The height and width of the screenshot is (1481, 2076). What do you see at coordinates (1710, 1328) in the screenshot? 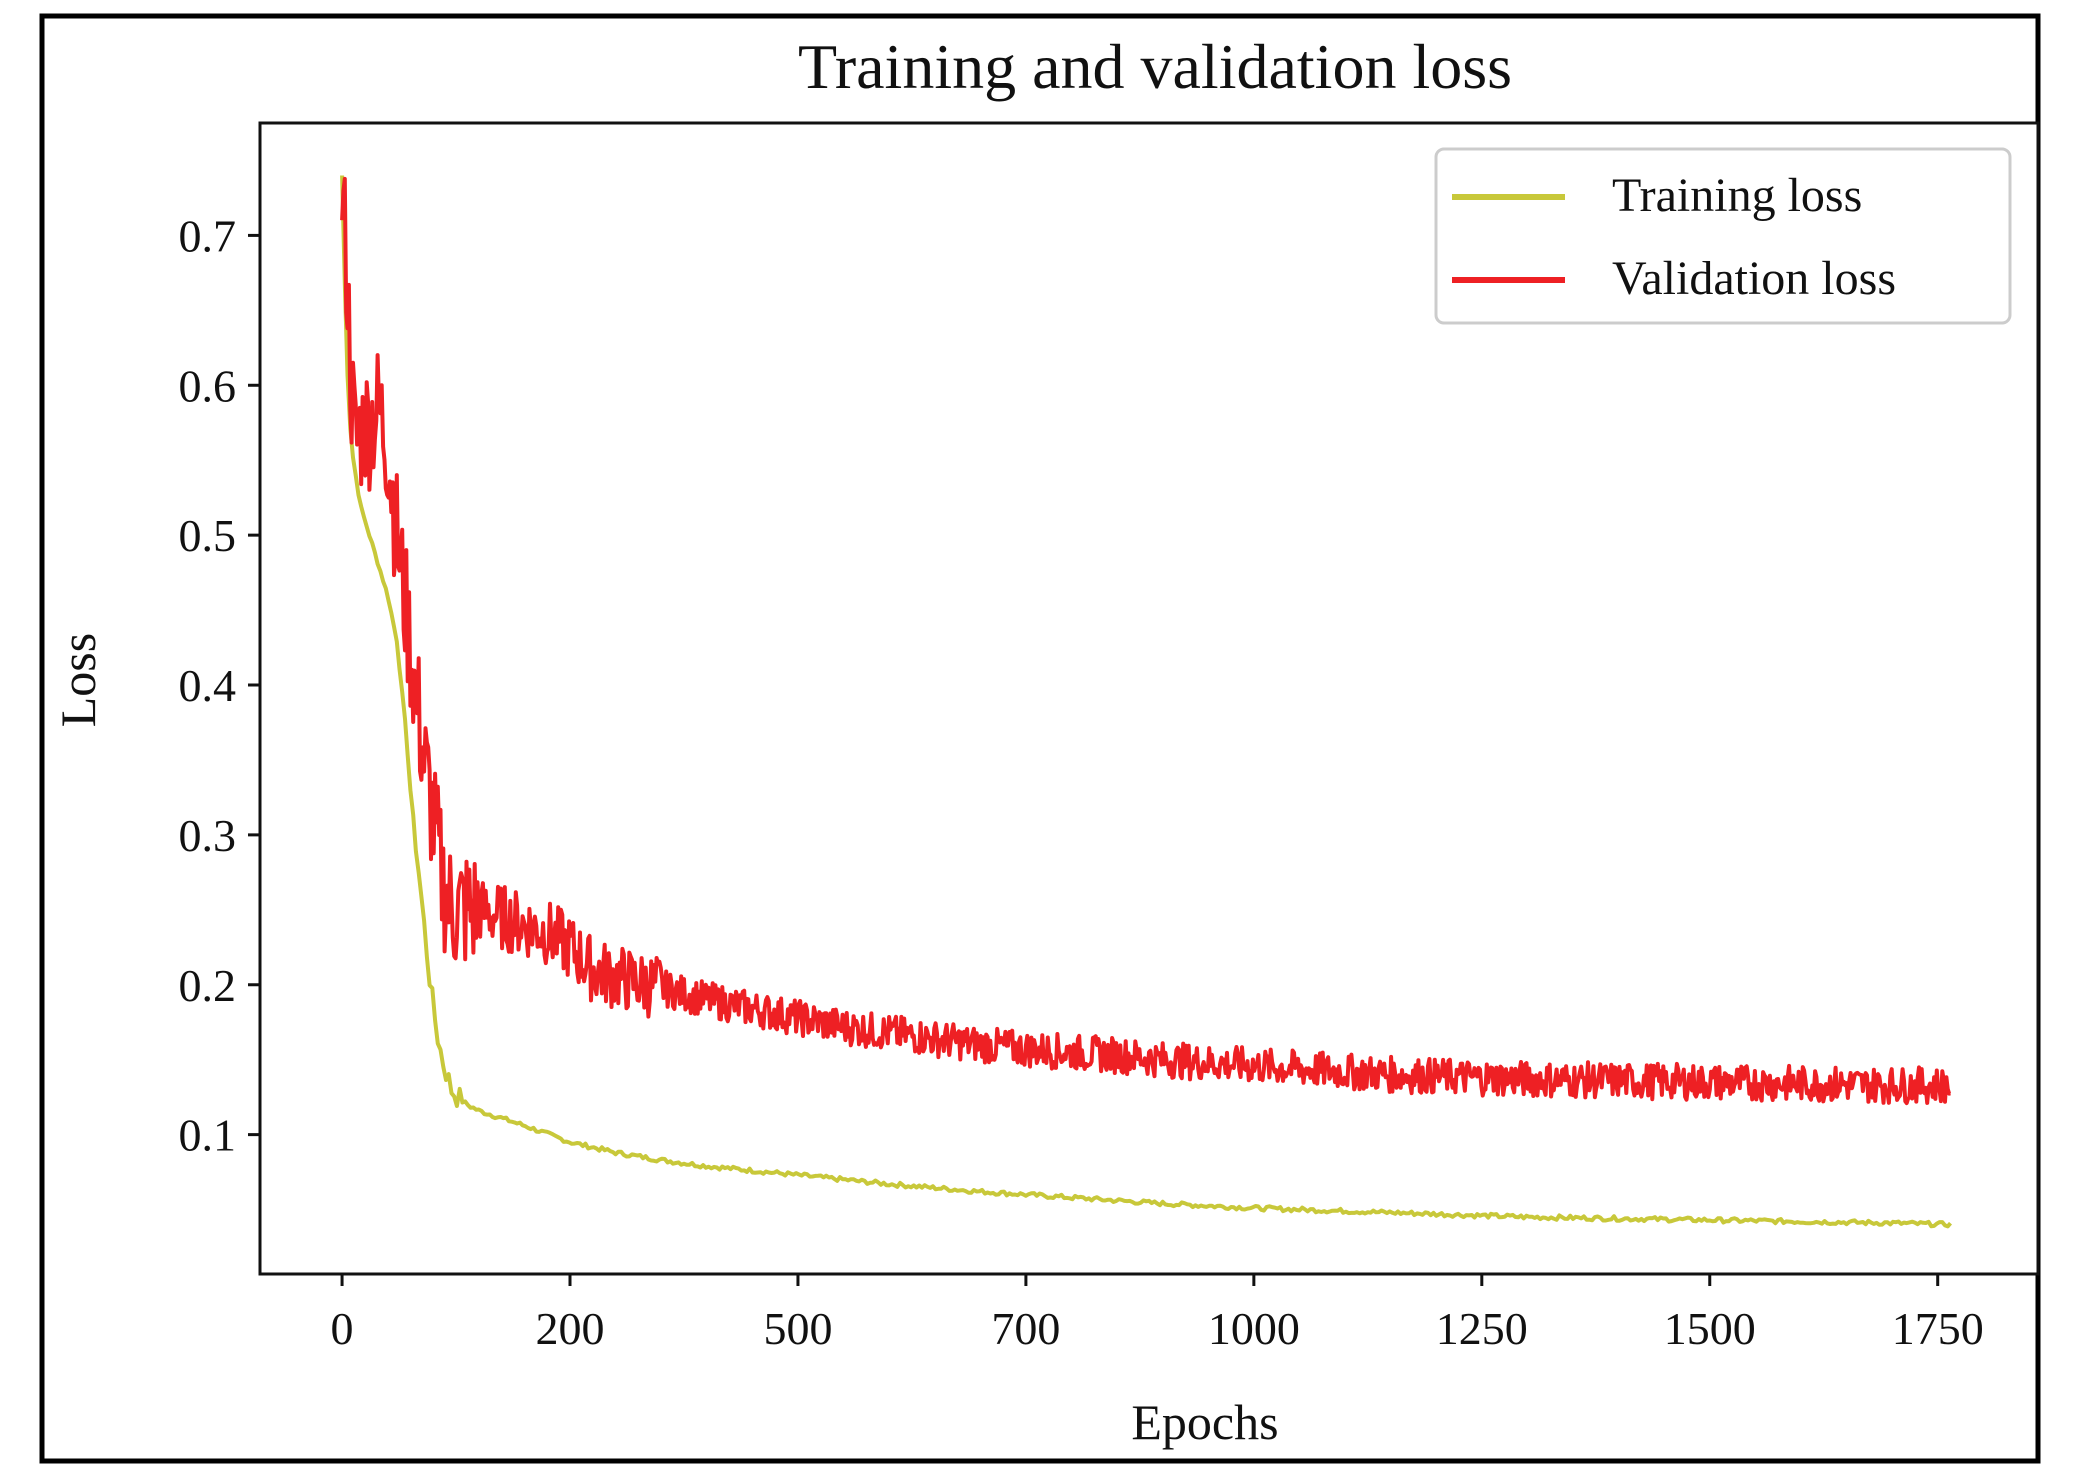
I see `x-tick-label: 1500` at bounding box center [1710, 1328].